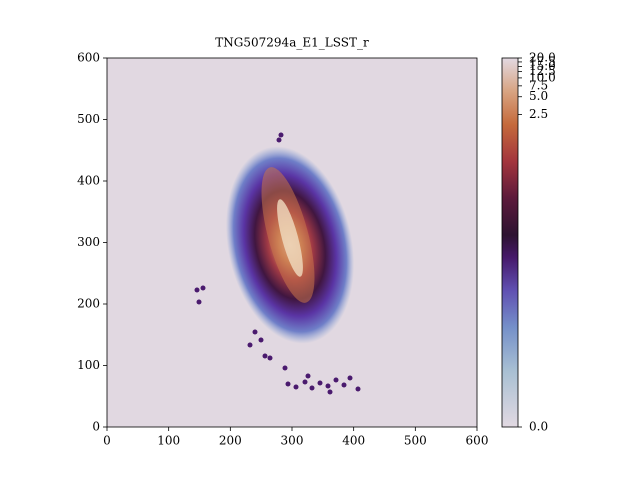  Describe the element at coordinates (538, 85) in the screenshot. I see `colorbar-tick-label: 7.5` at that location.